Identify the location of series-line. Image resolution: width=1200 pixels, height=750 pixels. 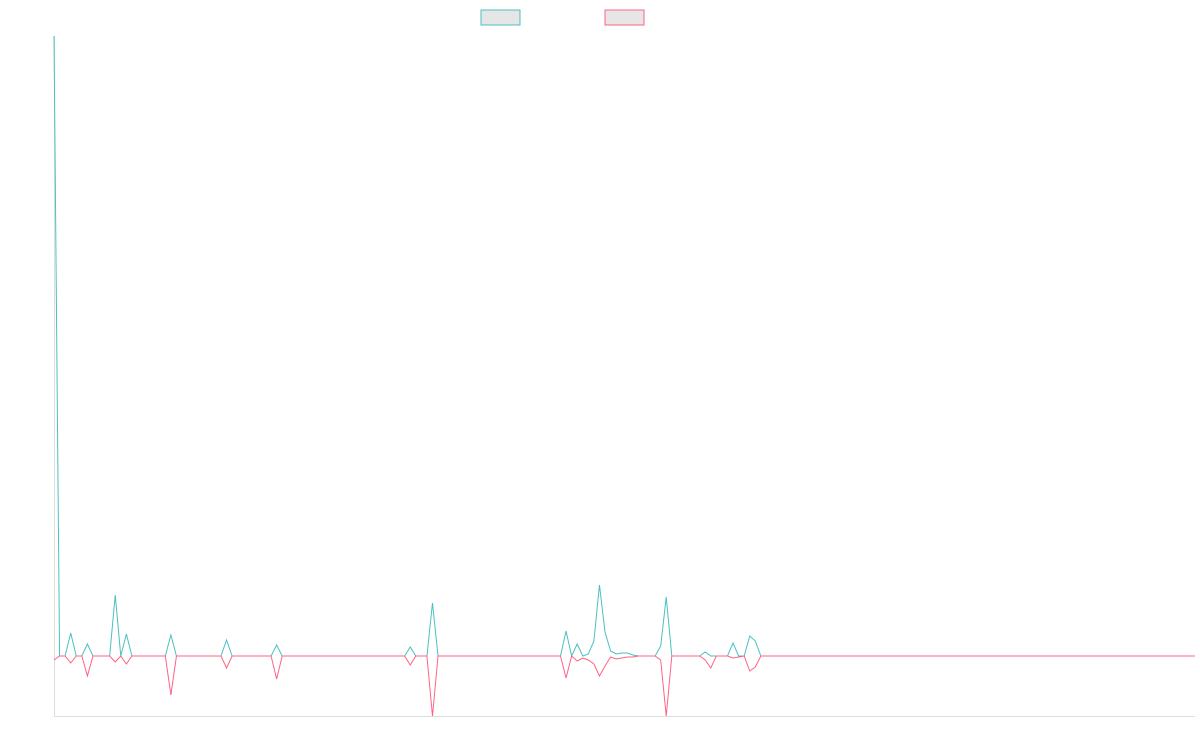
(624, 686).